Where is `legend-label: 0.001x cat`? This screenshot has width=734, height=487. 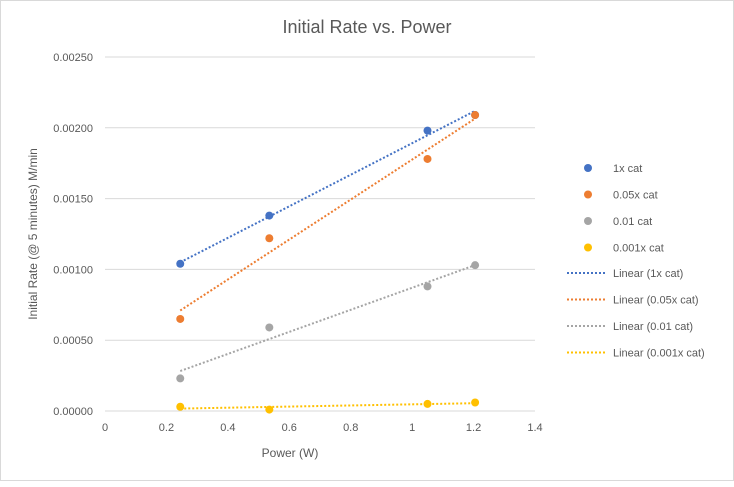
legend-label: 0.001x cat is located at coordinates (638, 249).